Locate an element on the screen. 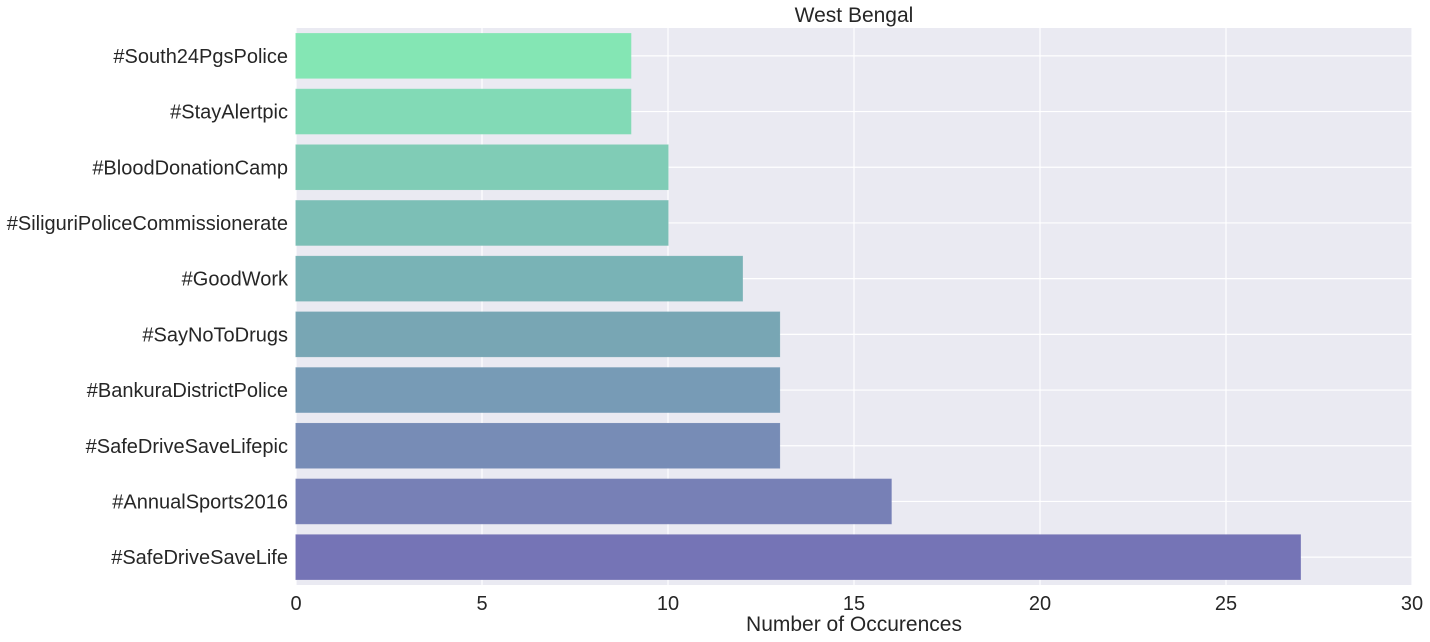  y-tick-label: #StayAlertpic is located at coordinates (229, 113).